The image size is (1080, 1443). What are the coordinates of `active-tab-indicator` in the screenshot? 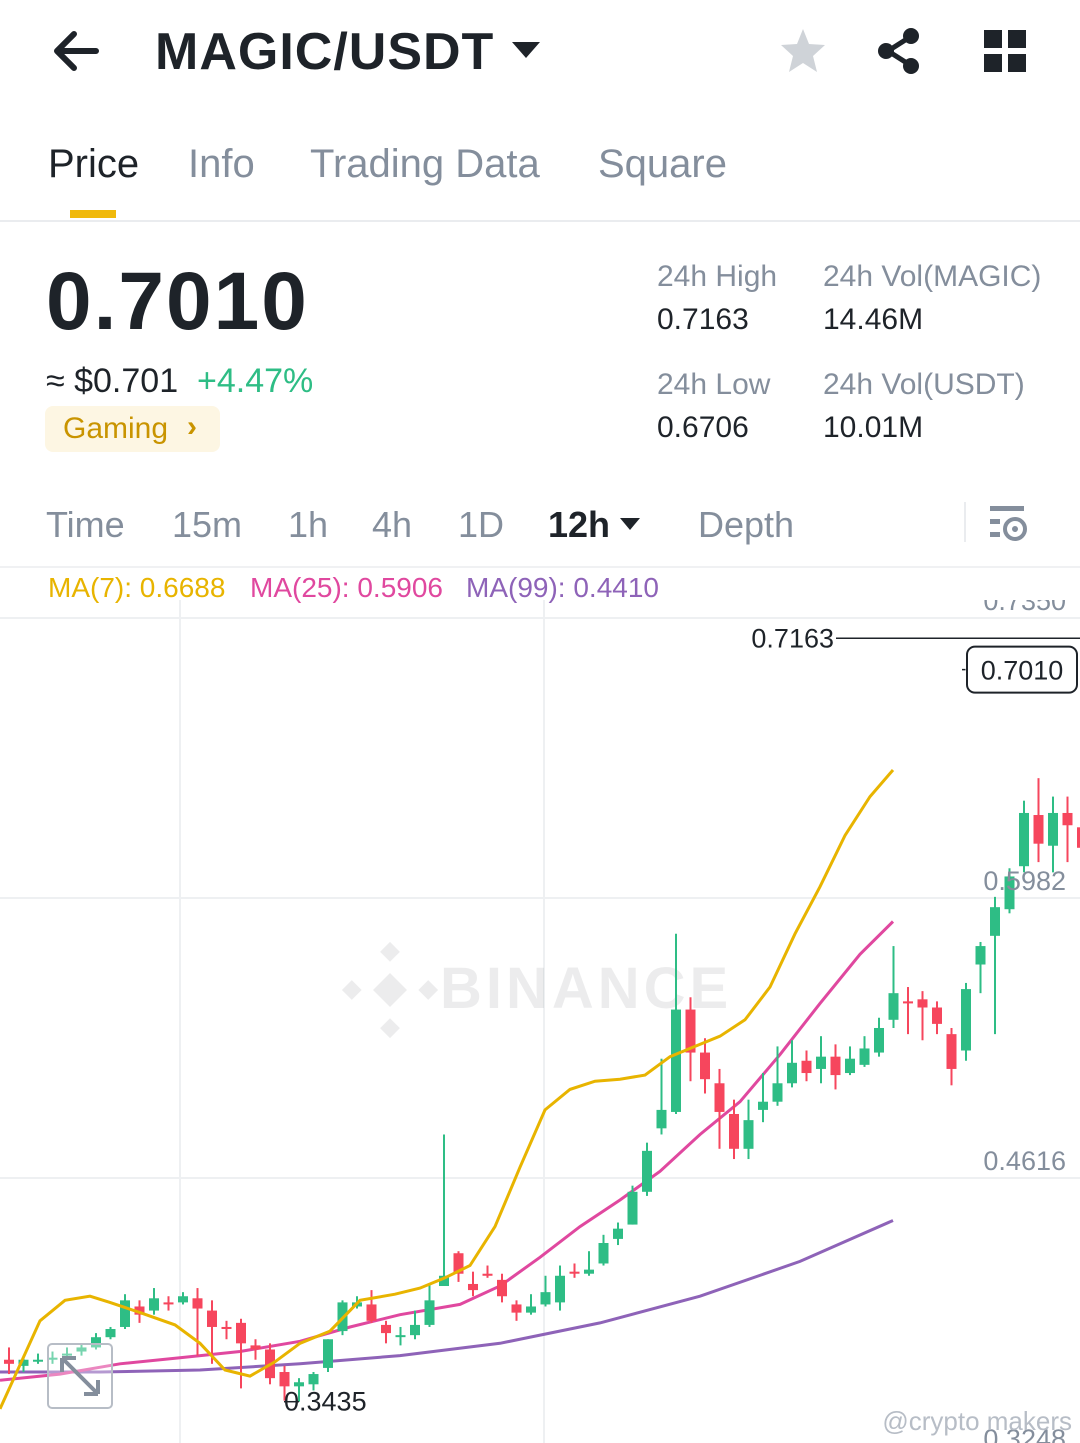 It's located at (93, 214).